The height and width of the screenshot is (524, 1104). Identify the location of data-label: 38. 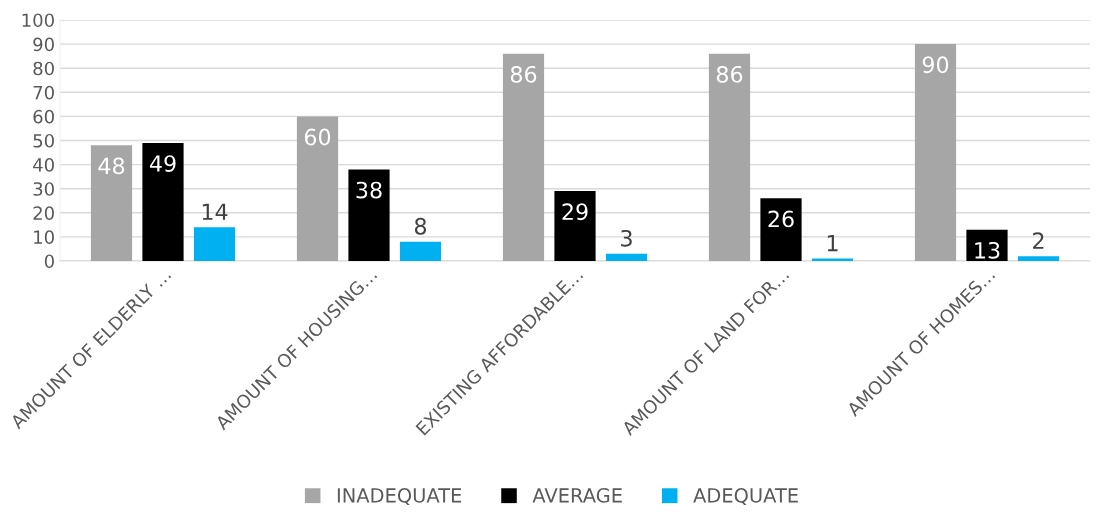
(369, 190).